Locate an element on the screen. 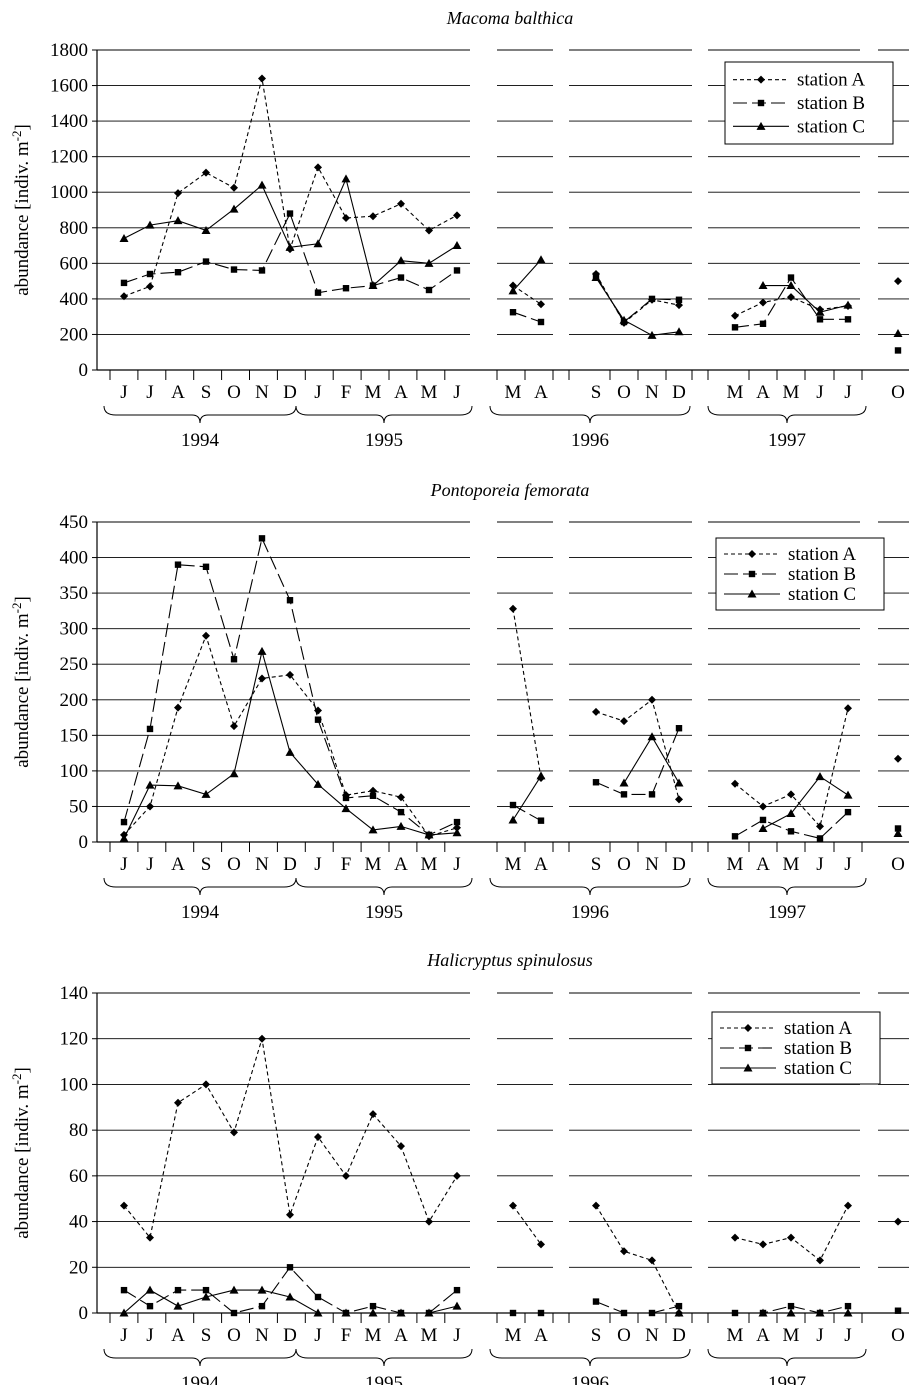  year-label: 1995 is located at coordinates (384, 912).